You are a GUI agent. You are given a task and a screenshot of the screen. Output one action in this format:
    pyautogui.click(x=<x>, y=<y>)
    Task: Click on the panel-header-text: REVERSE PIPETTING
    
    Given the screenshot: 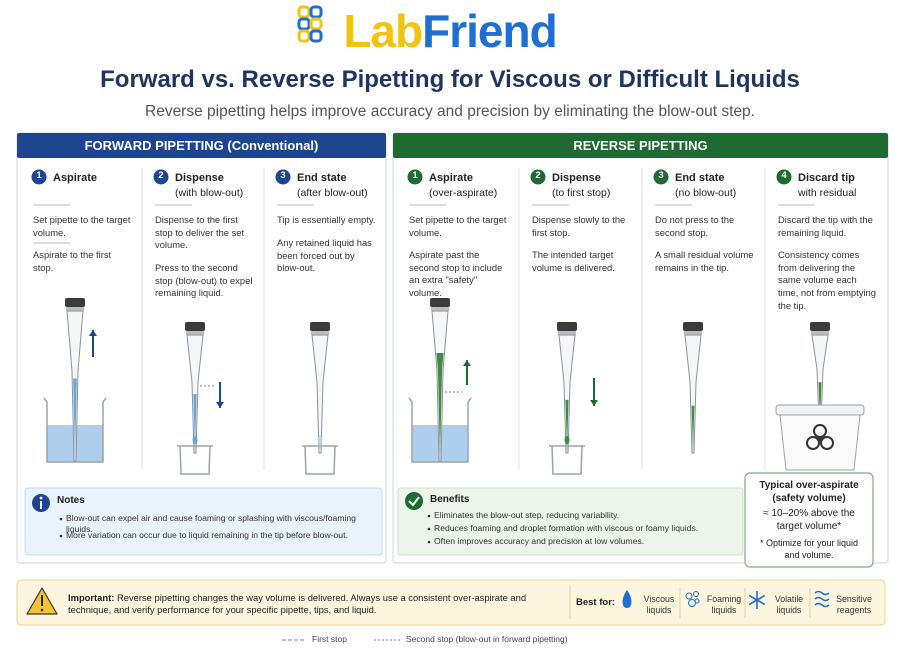 What is the action you would take?
    pyautogui.click(x=640, y=145)
    